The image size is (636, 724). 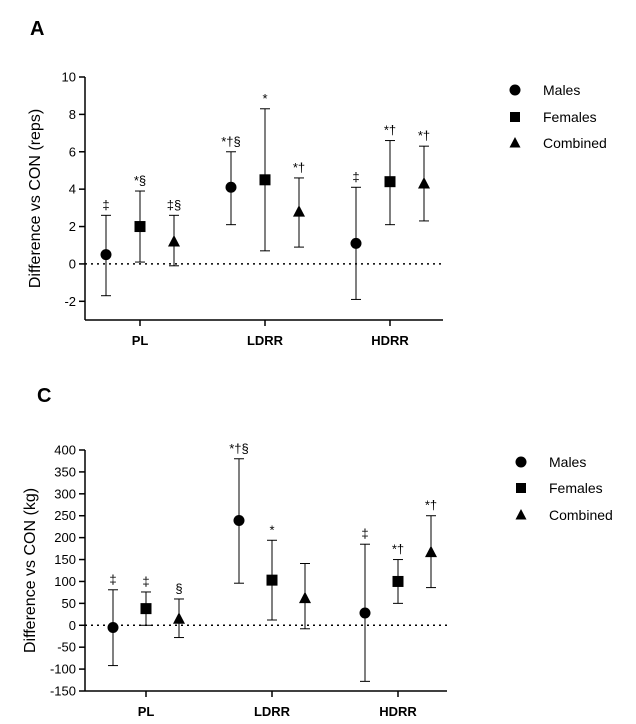 What do you see at coordinates (69, 77) in the screenshot?
I see `y-tick-label: 10` at bounding box center [69, 77].